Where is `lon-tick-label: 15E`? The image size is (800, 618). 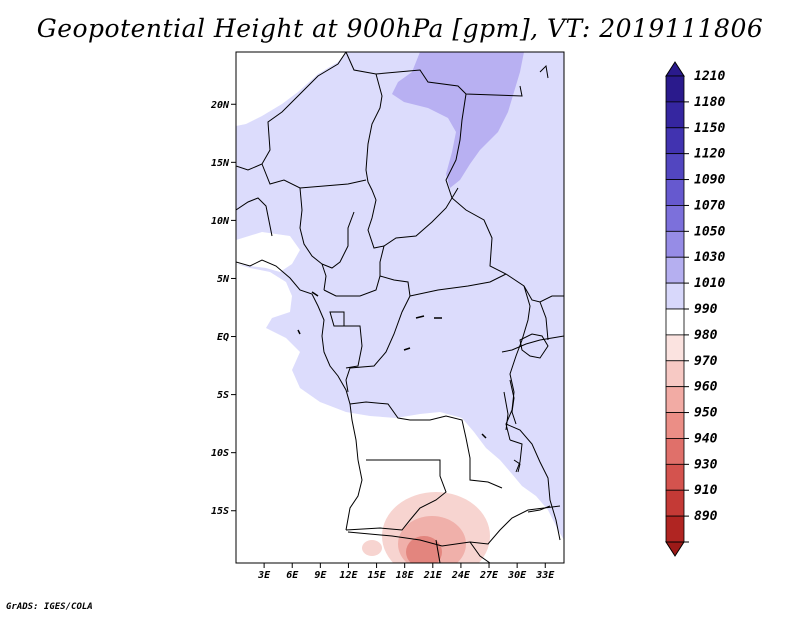 lon-tick-label: 15E is located at coordinates (377, 575).